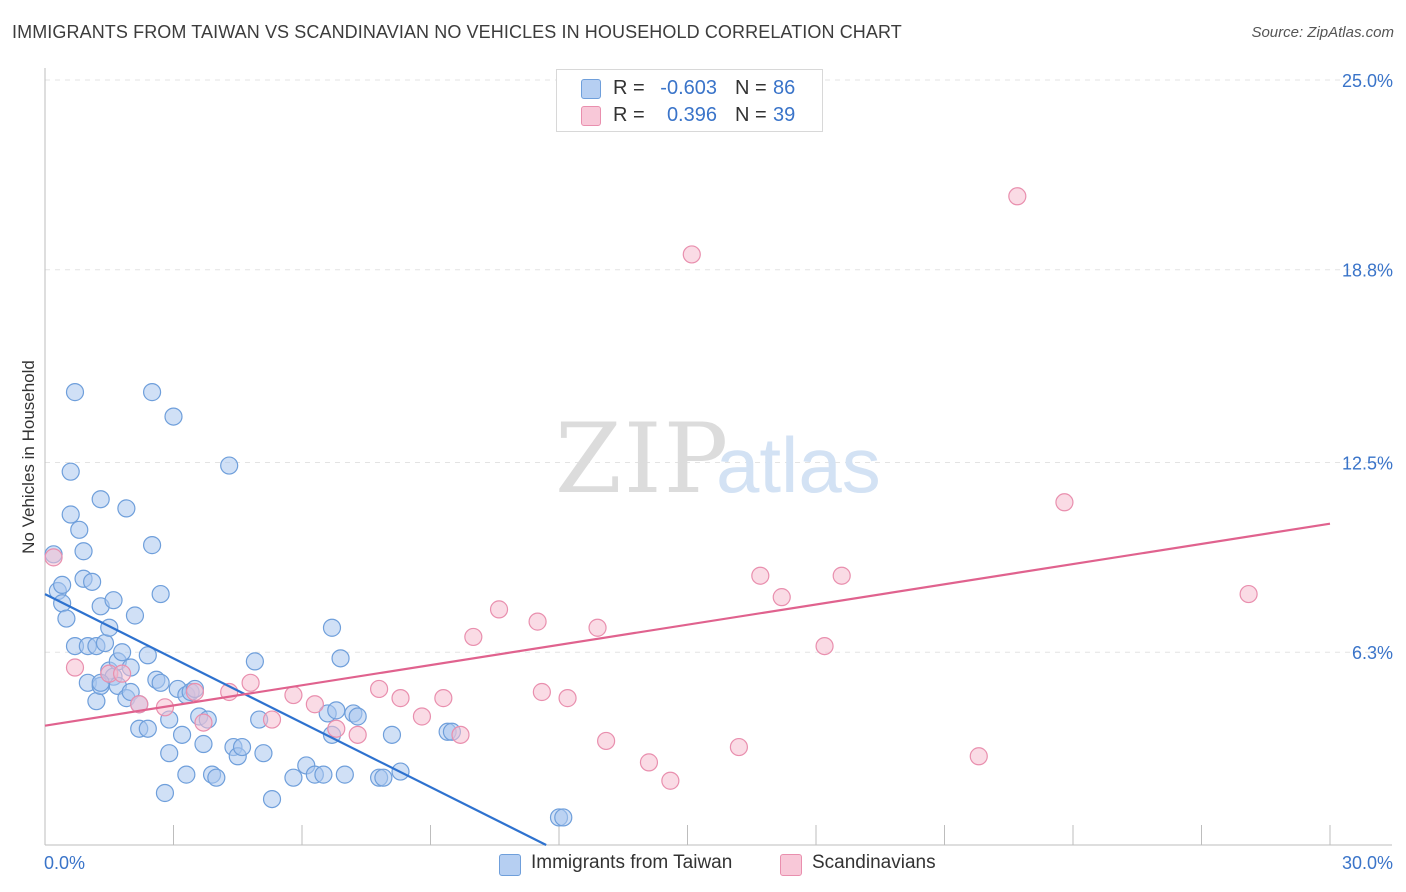 The image size is (1406, 892). I want to click on y-tick-label: 25.0%, so click(1367, 81).